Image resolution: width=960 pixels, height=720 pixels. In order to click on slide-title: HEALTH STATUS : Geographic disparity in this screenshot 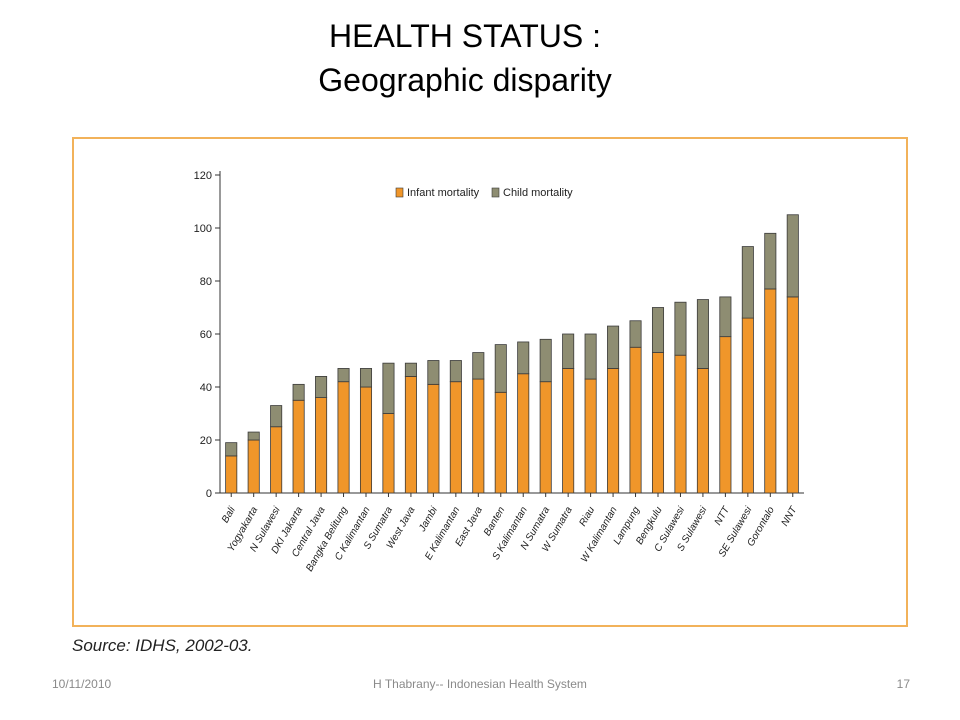, I will do `click(465, 58)`.